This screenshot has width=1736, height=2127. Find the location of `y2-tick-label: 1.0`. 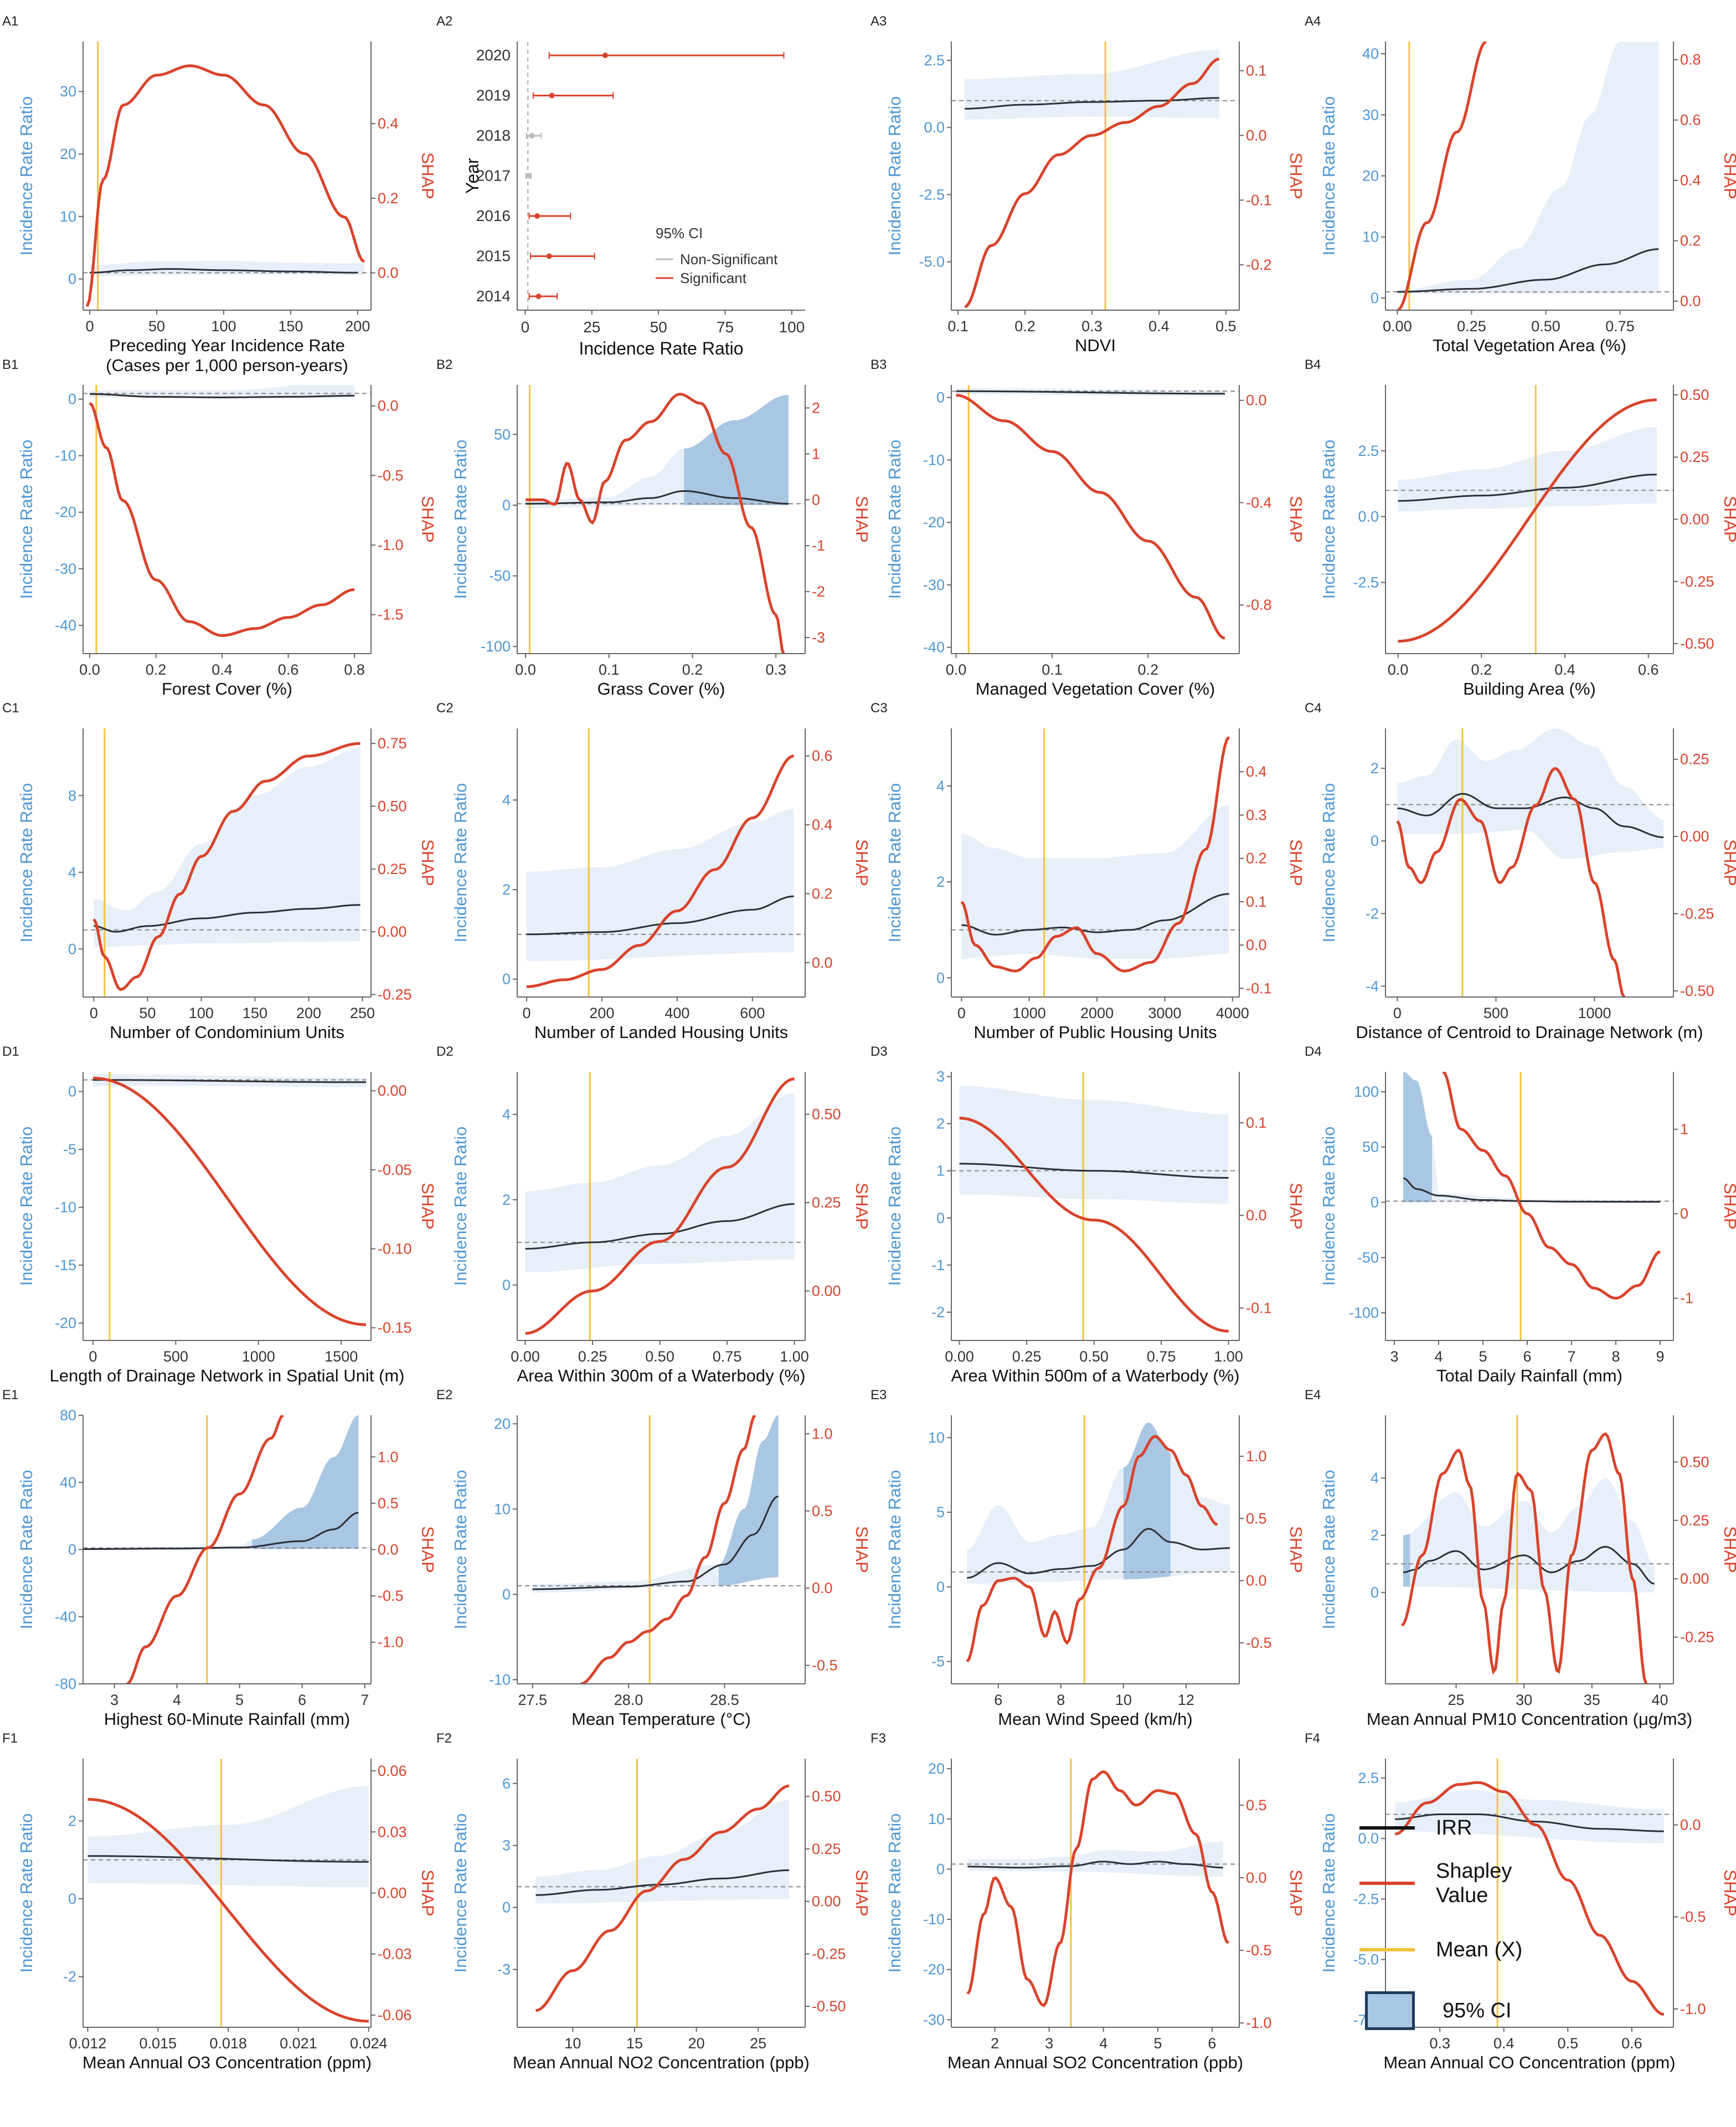

y2-tick-label: 1.0 is located at coordinates (822, 1434).